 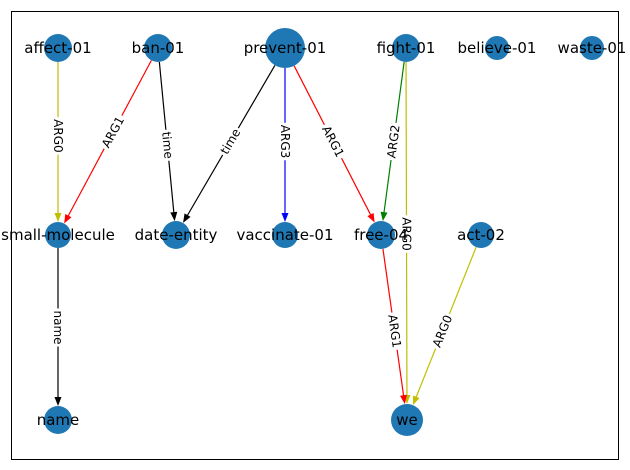 I want to click on node-label-waste-01: waste-01, so click(x=592, y=48).